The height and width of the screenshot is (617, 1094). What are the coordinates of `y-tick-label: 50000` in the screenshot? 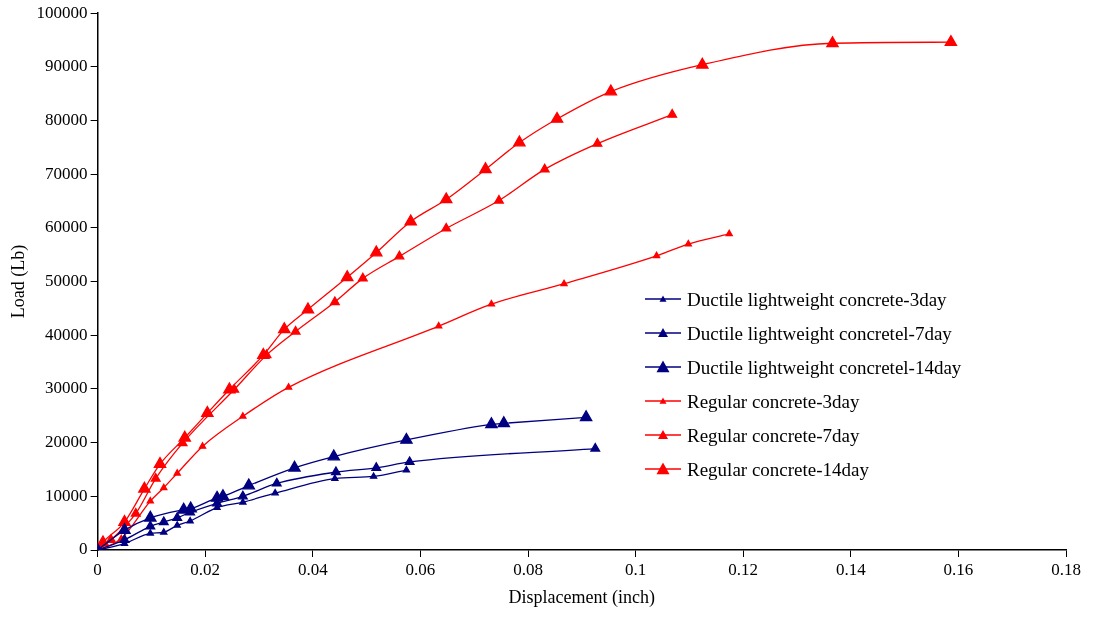 It's located at (66, 281).